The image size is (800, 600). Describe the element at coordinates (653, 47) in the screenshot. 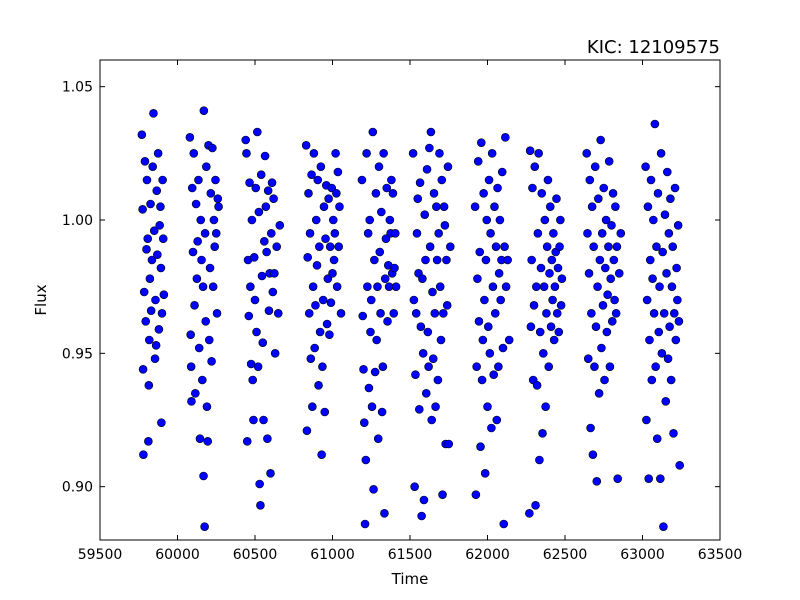

I see `chart-title: KIC: 12109575` at that location.